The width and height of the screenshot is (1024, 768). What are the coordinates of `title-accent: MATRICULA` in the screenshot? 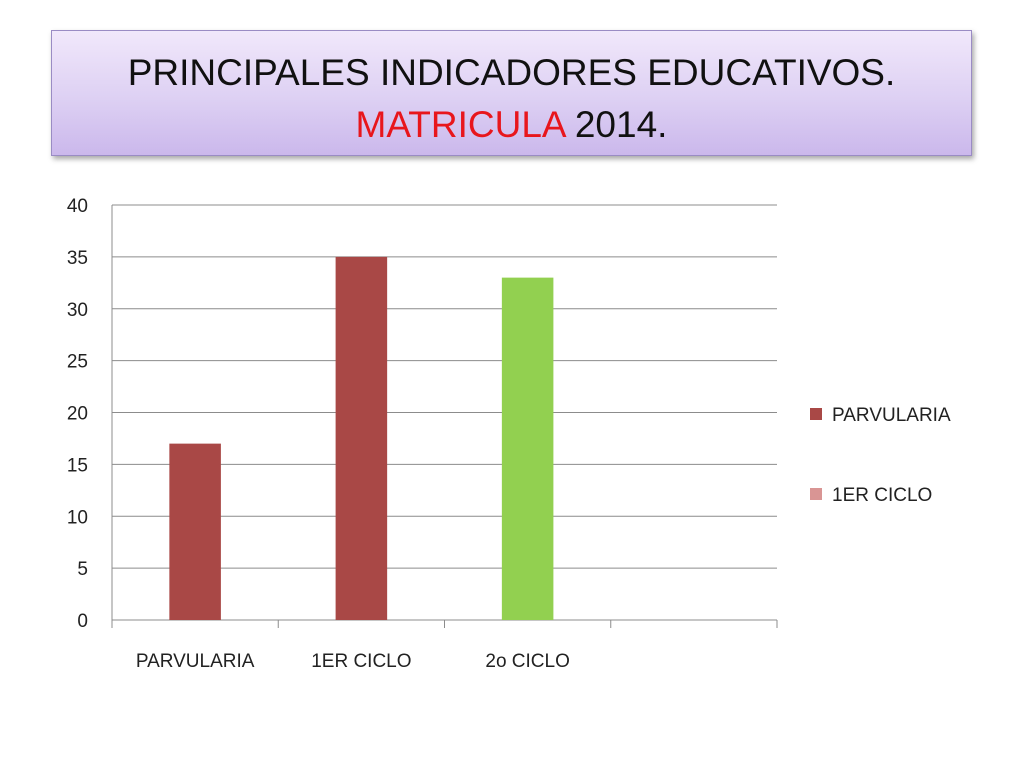 It's located at (460, 124).